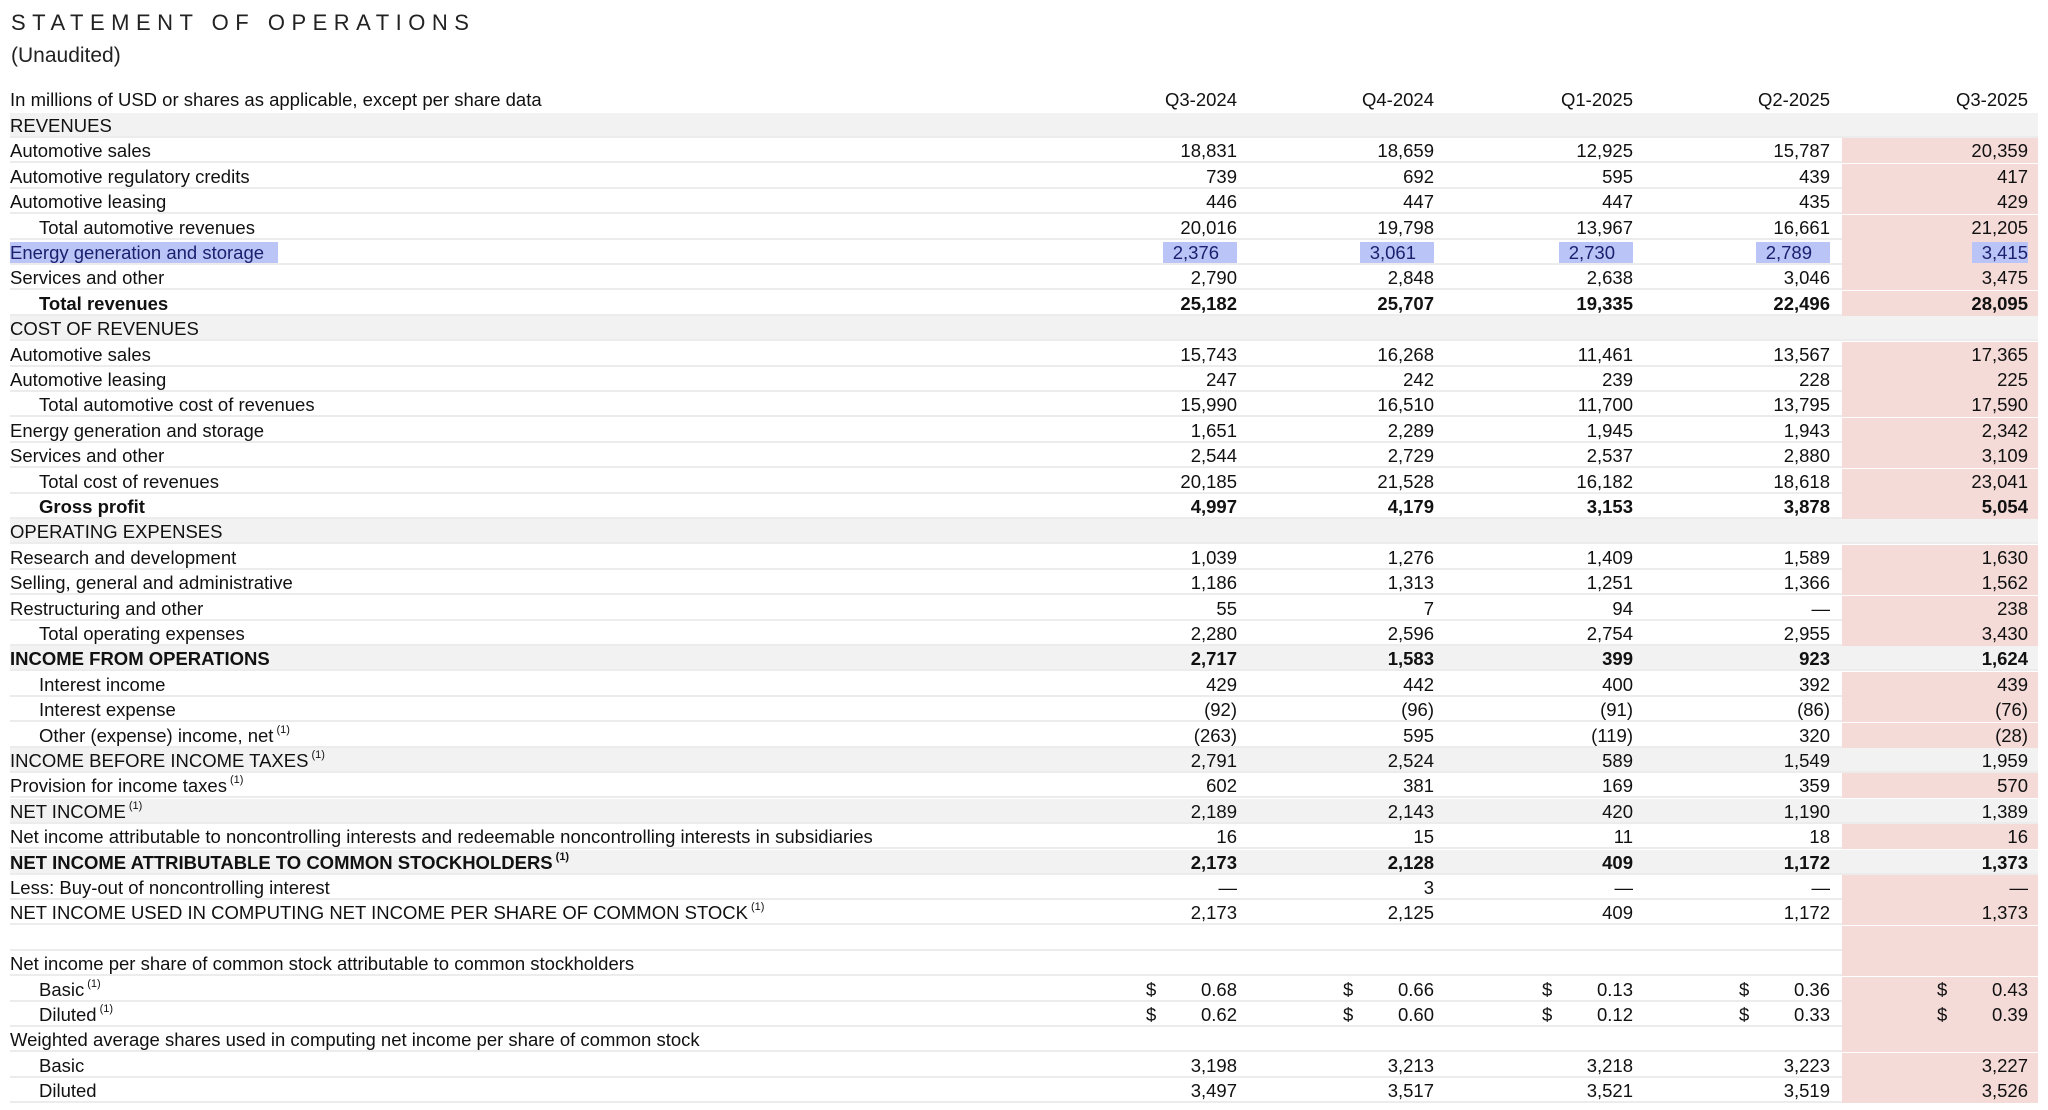  Describe the element at coordinates (129, 481) in the screenshot. I see `row-label-text: Total cost of revenues` at that location.